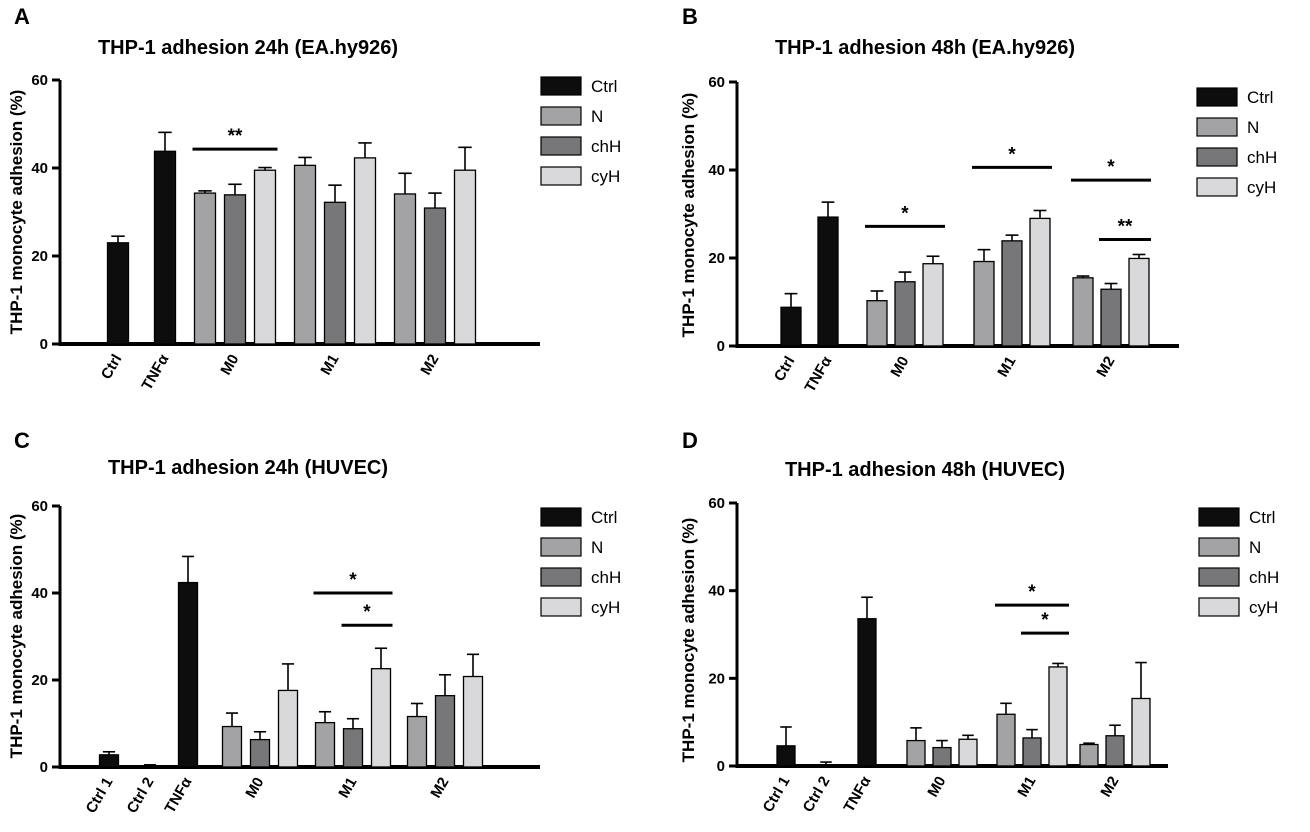 The height and width of the screenshot is (832, 1310). I want to click on chart-title: THP-1 adhesion 24h (HUVEC), so click(248, 468).